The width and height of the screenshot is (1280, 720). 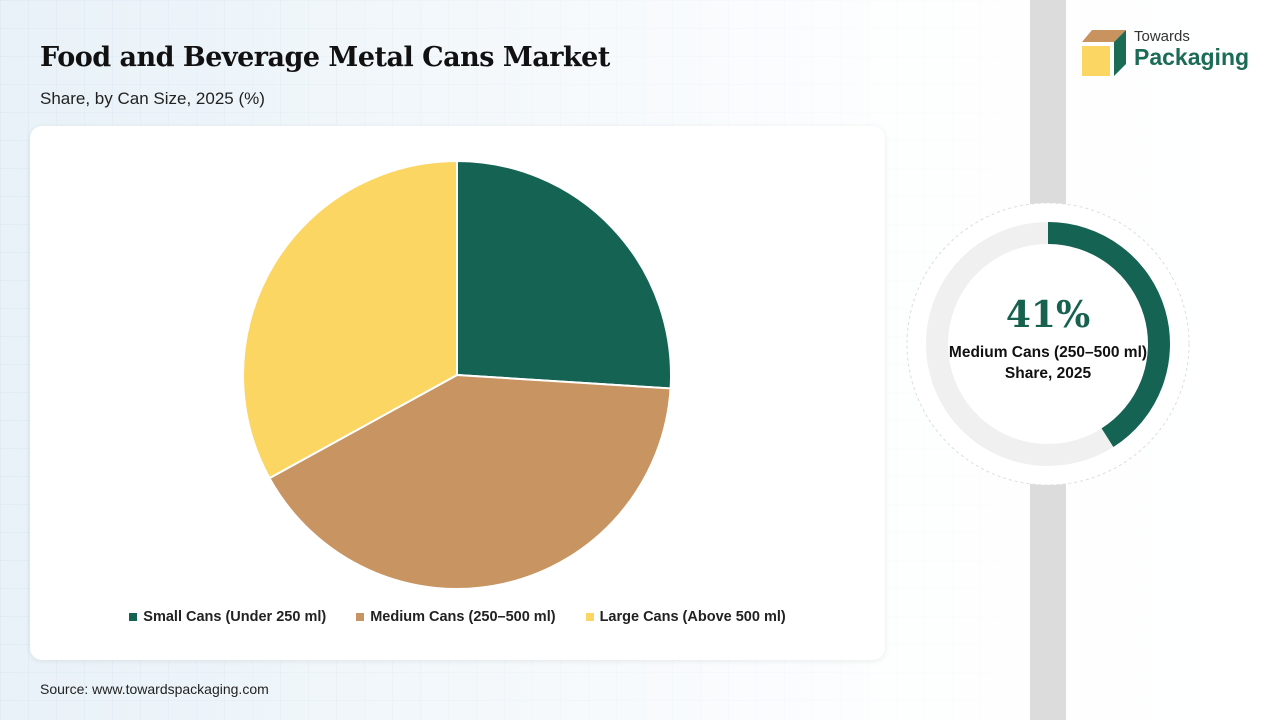 I want to click on legend-item-medium: Medium Cans (250–500 ml), so click(x=456, y=617).